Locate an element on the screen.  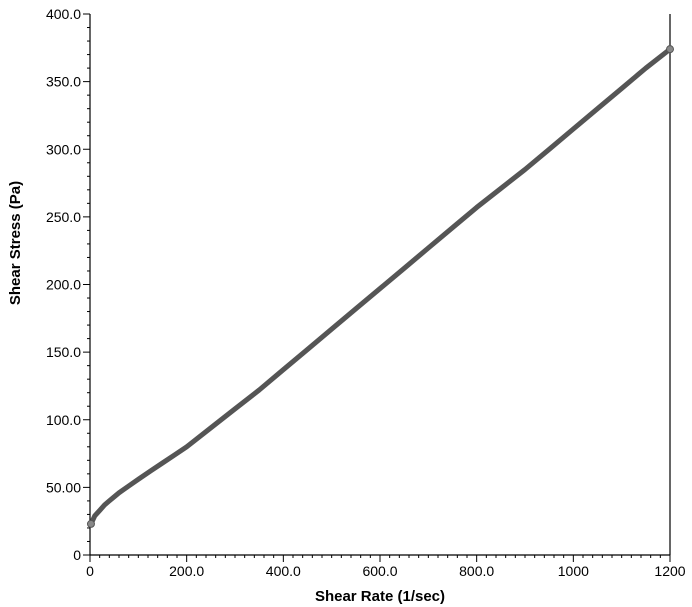
x-tick-label: 800.0 is located at coordinates (476, 571).